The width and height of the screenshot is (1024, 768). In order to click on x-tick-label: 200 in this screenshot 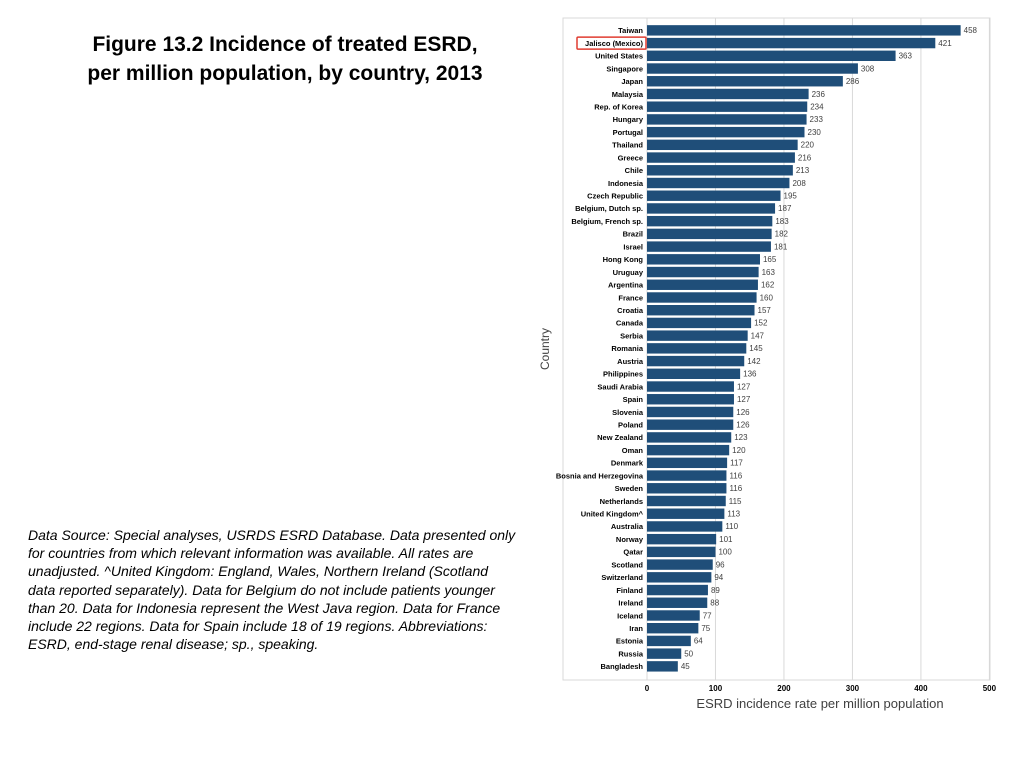, I will do `click(784, 688)`.